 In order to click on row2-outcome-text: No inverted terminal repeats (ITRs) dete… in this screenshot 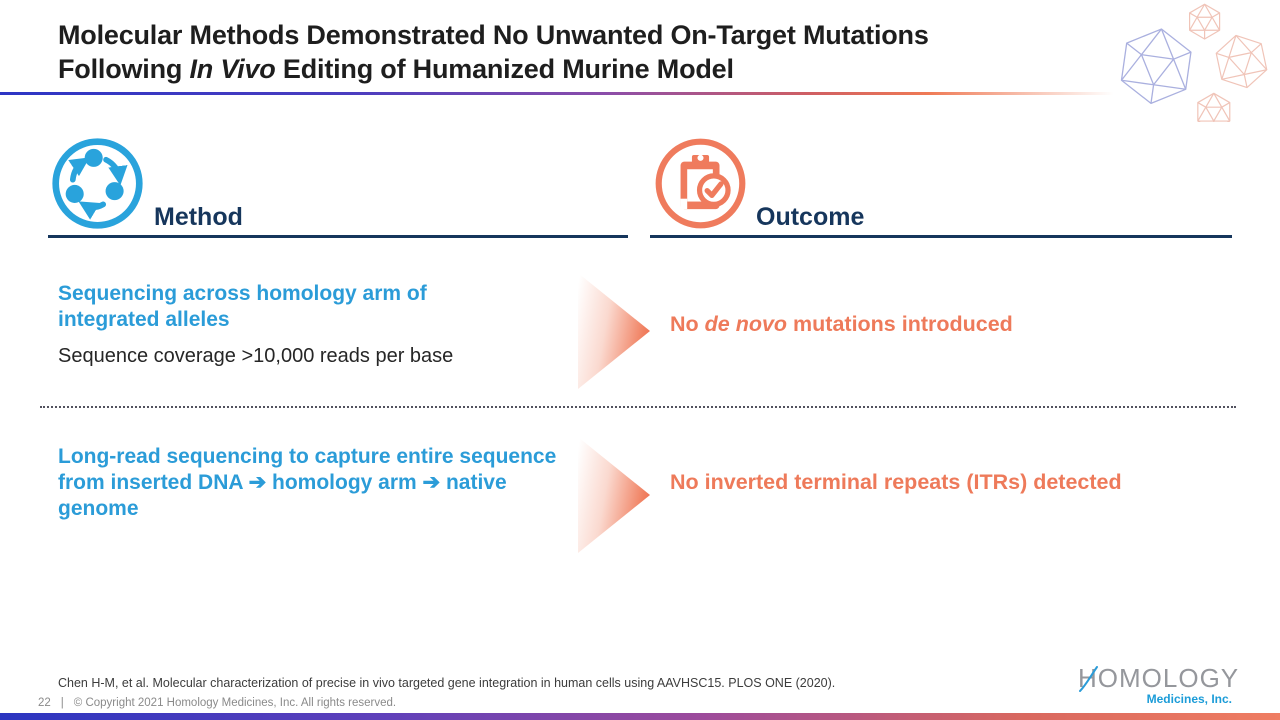, I will do `click(896, 482)`.